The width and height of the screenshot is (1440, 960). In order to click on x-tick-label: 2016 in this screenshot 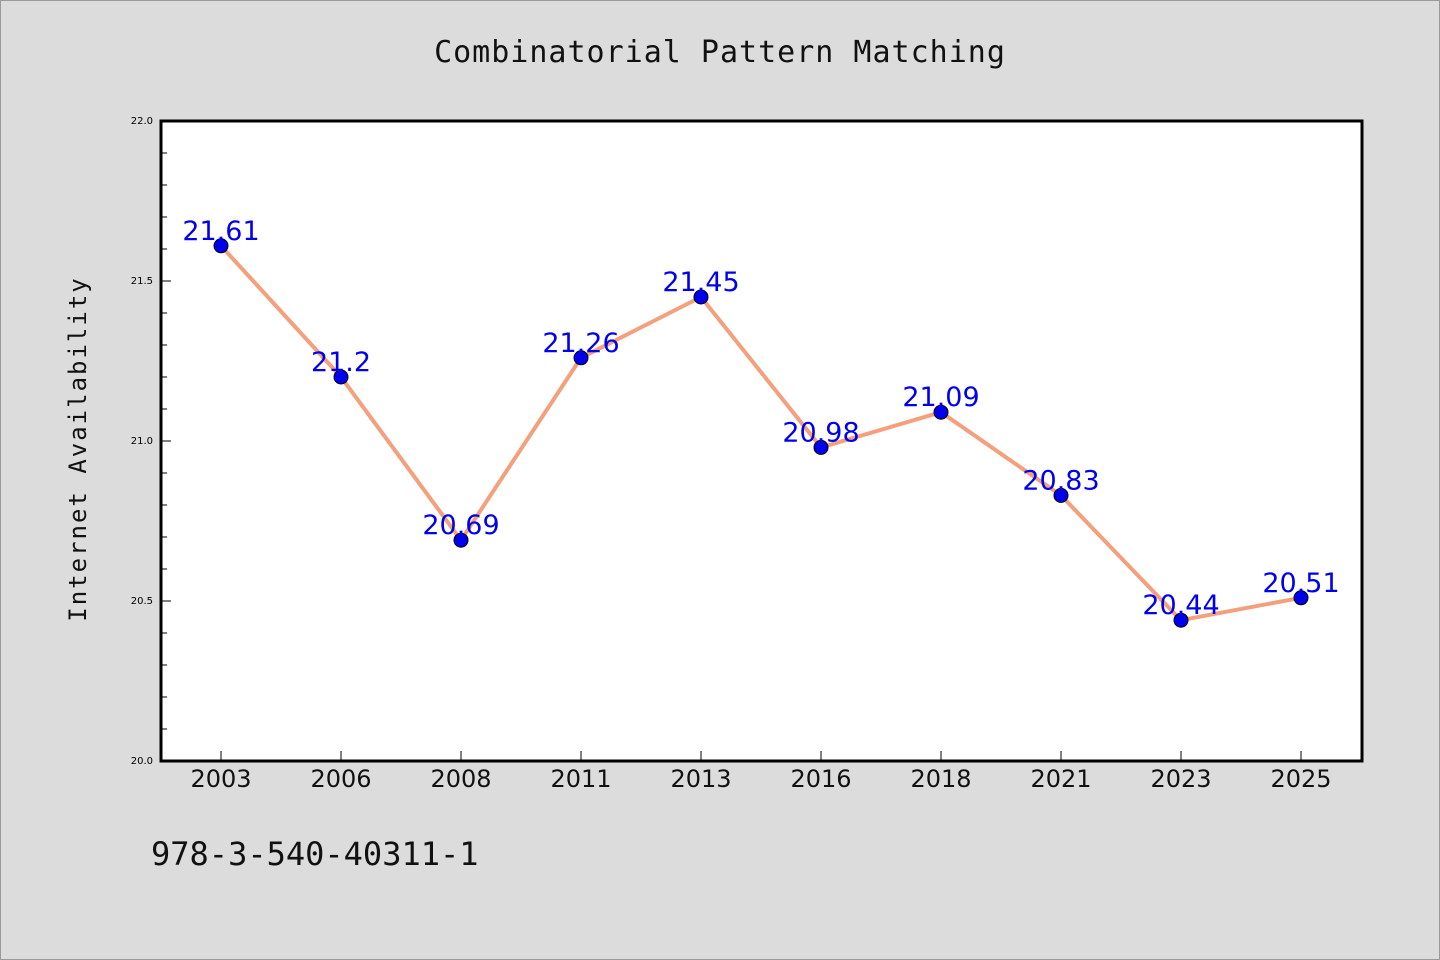, I will do `click(820, 779)`.